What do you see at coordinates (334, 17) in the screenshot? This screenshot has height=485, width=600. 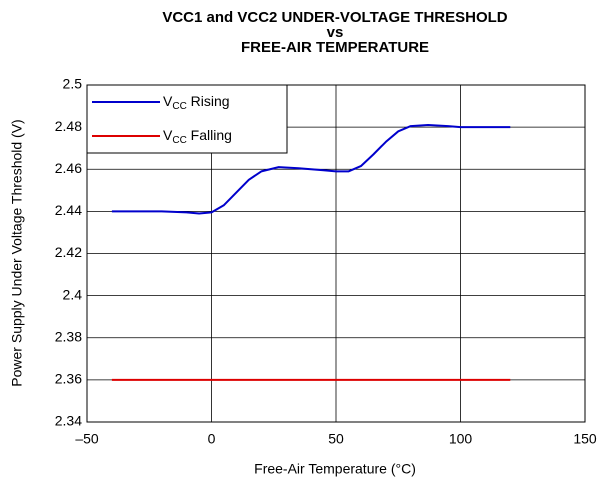 I see `chart-title: VCC1 and VCC2 UNDER-VOLTAGE THRESHOLD` at bounding box center [334, 17].